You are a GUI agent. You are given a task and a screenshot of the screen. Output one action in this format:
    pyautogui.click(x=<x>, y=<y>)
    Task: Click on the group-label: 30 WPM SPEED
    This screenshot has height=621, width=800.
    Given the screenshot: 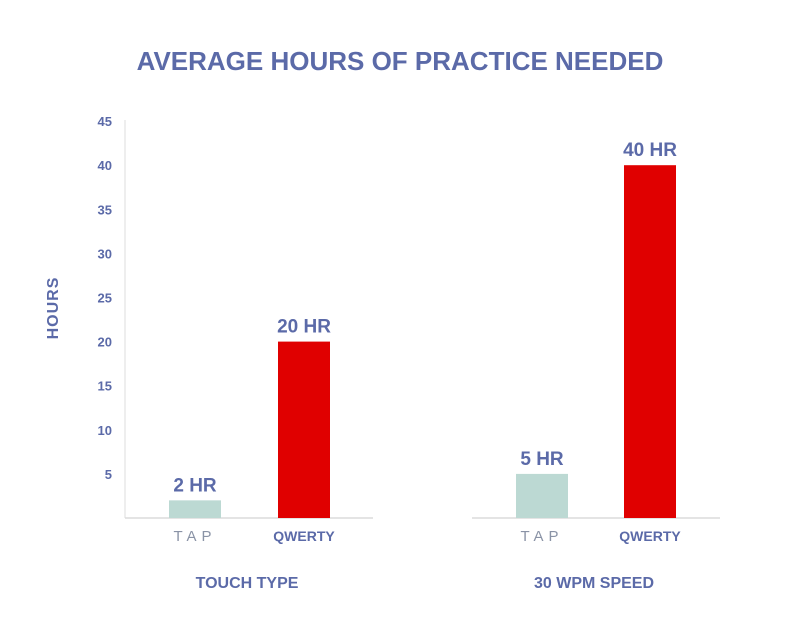 What is the action you would take?
    pyautogui.click(x=594, y=583)
    